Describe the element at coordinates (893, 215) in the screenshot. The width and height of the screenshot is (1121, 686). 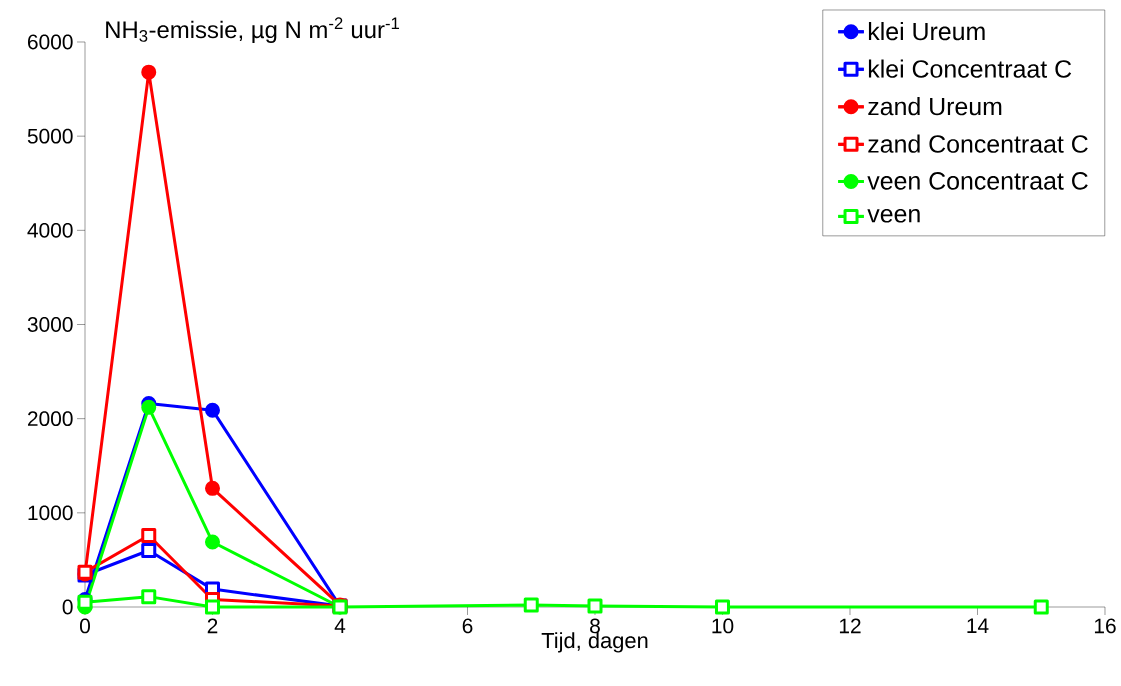
I see `legend-label: veen` at that location.